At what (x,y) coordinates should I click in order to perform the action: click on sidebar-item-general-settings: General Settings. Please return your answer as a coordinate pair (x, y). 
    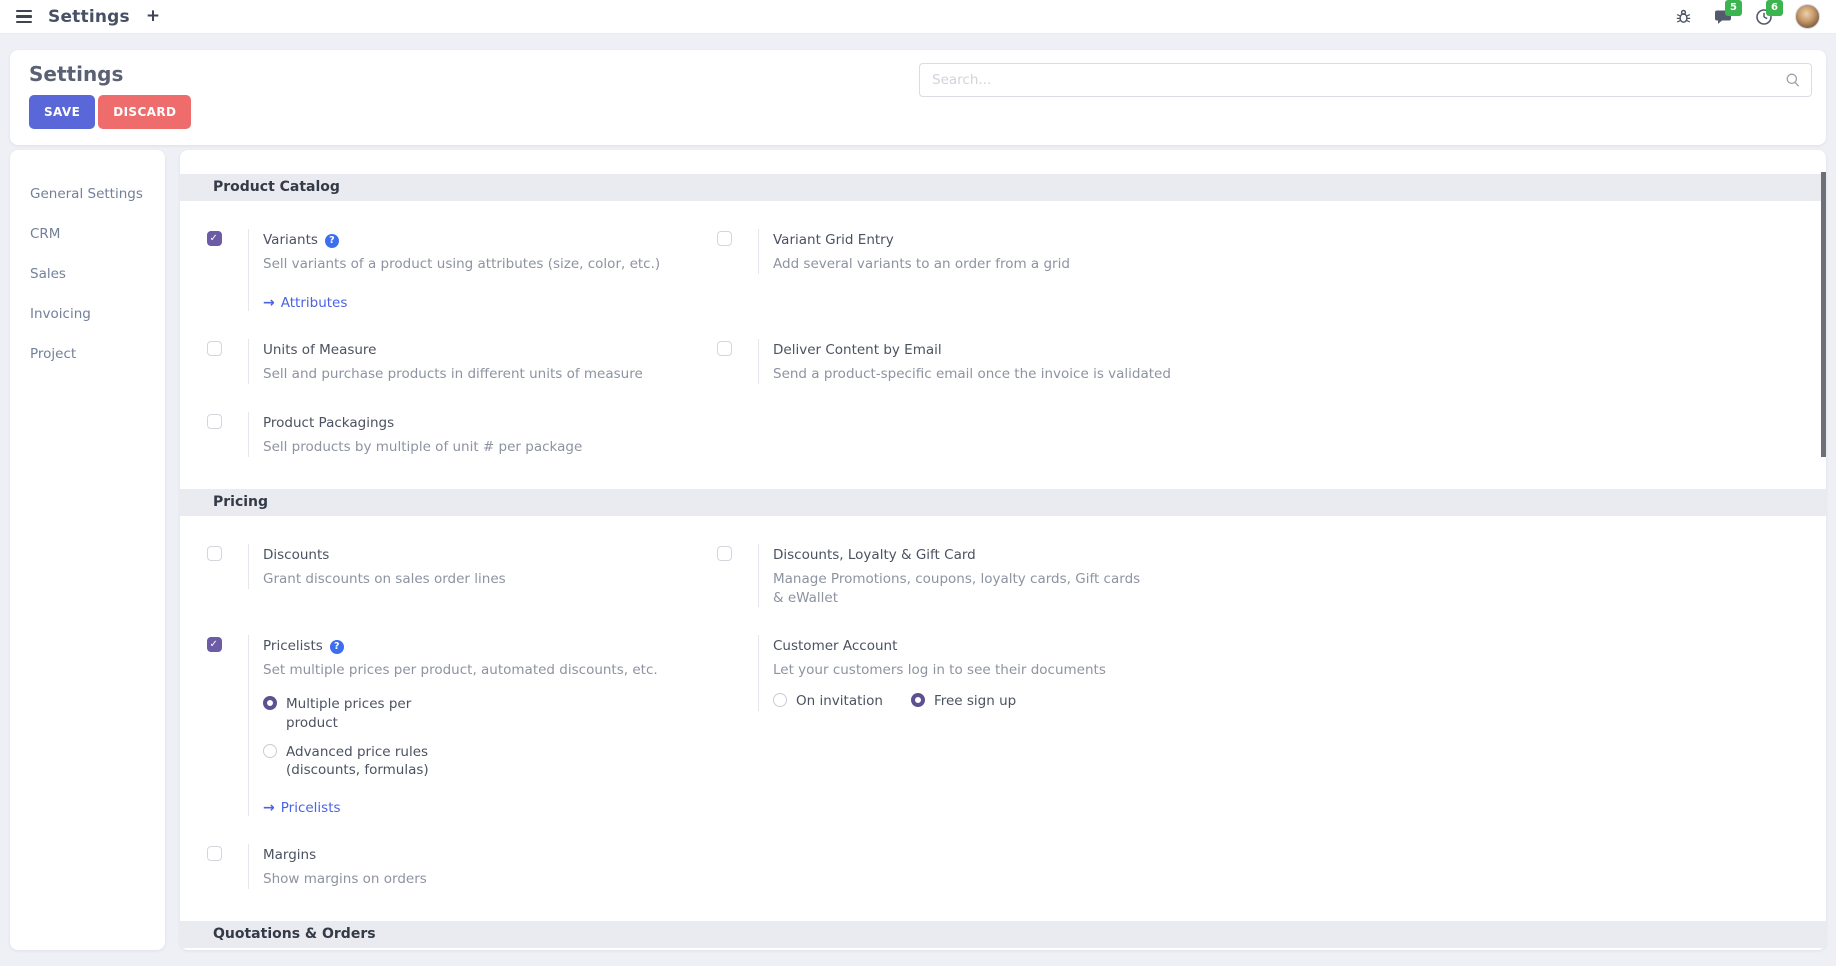
    Looking at the image, I should click on (86, 194).